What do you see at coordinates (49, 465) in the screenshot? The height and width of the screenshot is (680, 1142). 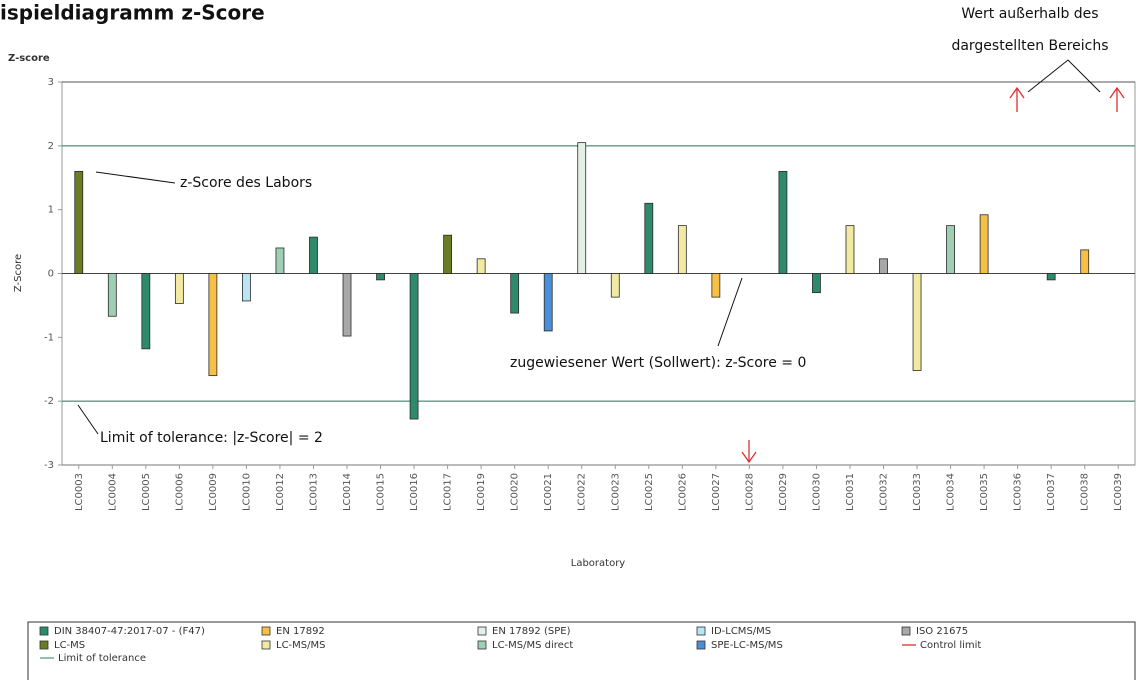 I see `y-tick-label: -3` at bounding box center [49, 465].